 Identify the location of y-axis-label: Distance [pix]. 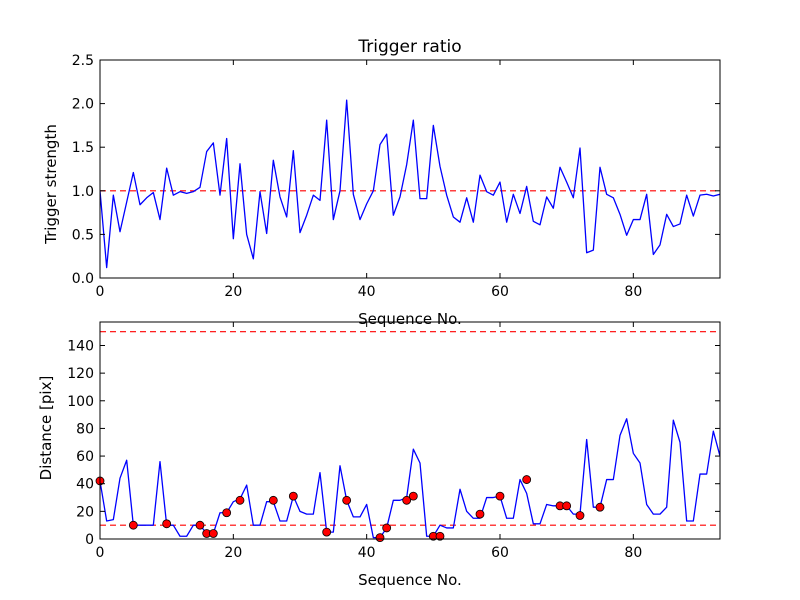
(46, 428).